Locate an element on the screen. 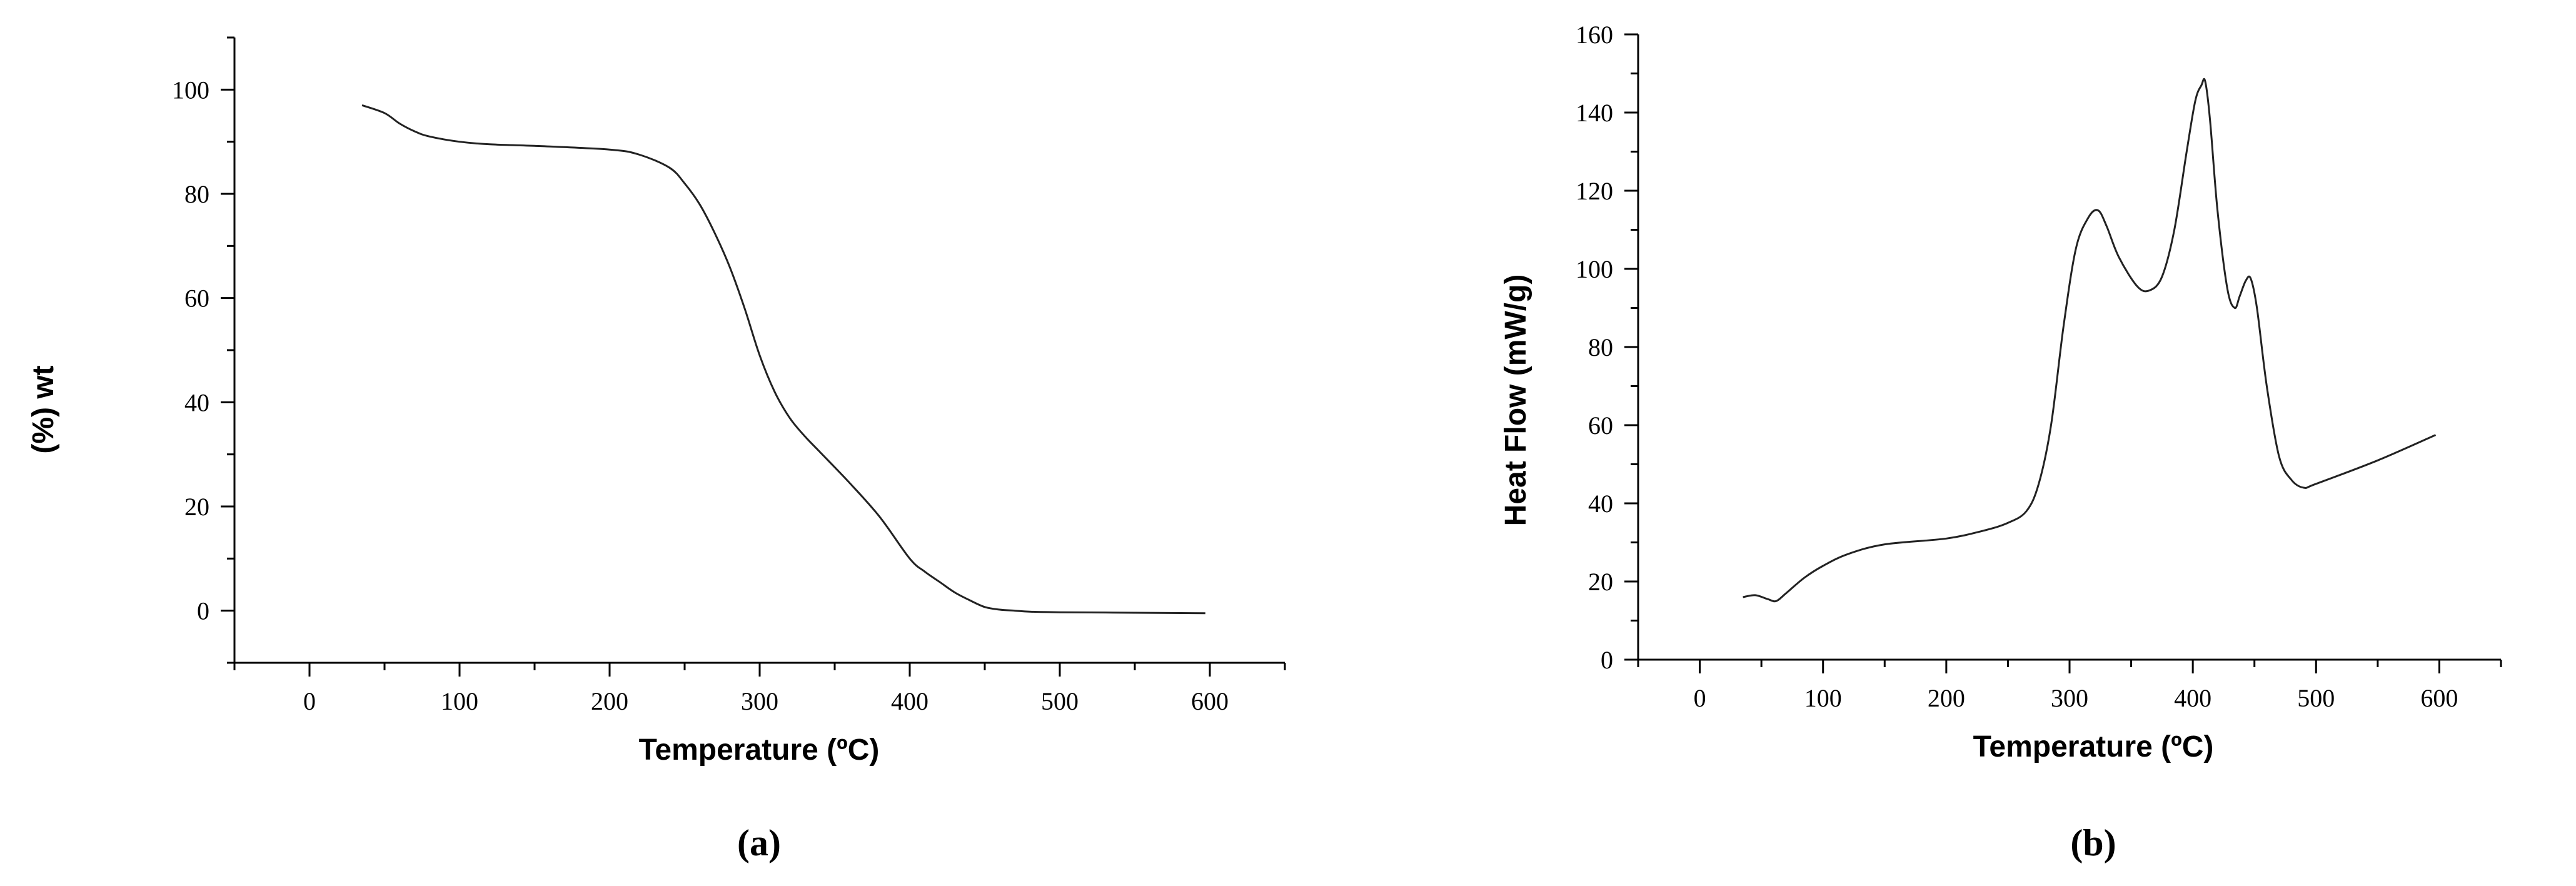 The height and width of the screenshot is (886, 2576). panel-label-a: (a) is located at coordinates (759, 842).